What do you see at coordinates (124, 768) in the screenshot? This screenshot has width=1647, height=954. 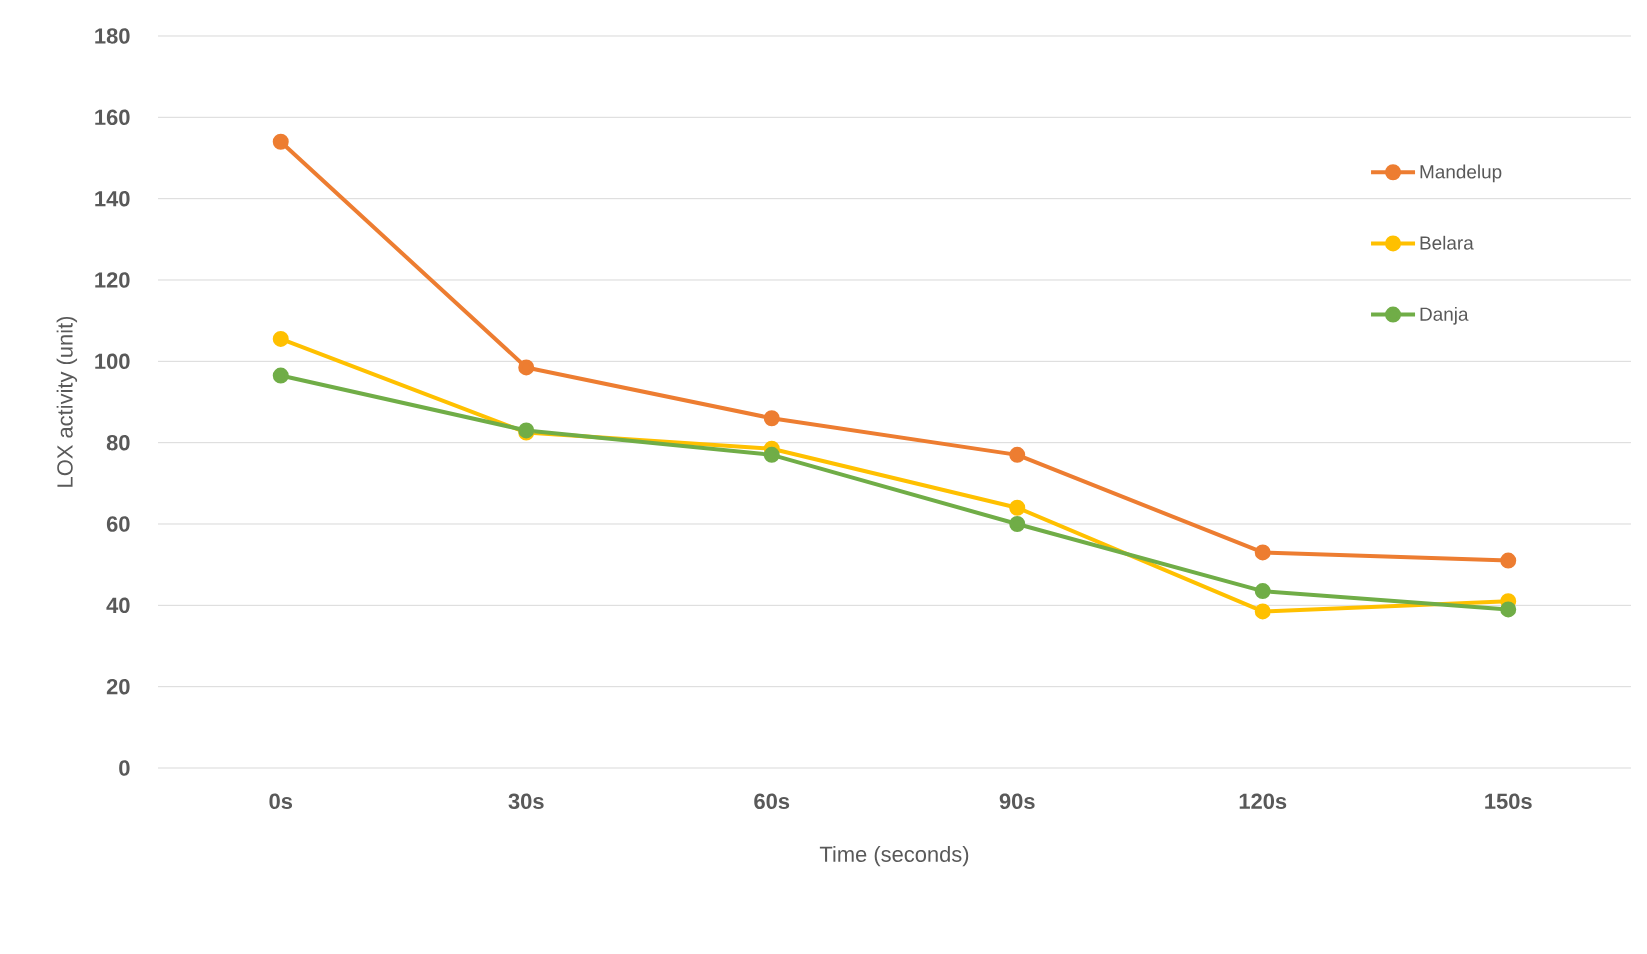 I see `y-tick-label: 0` at bounding box center [124, 768].